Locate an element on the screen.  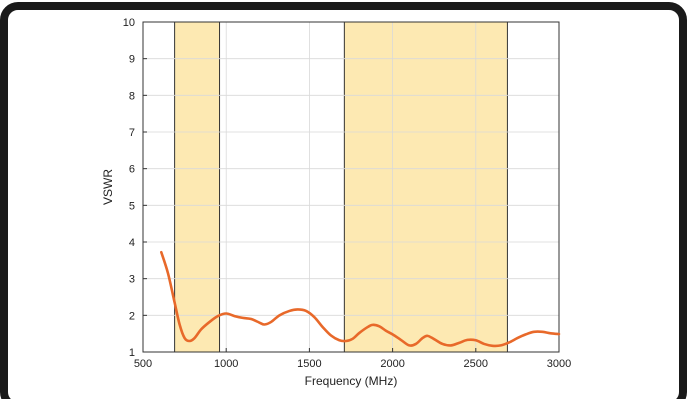
y-tick-label: 1 is located at coordinates (132, 353).